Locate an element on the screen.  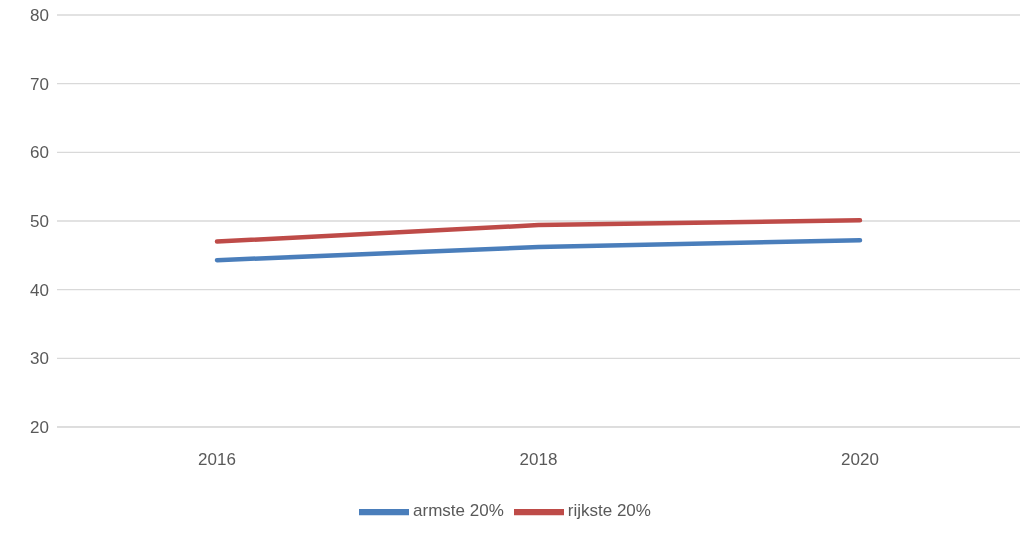
y-tick-label: 50 is located at coordinates (39, 222).